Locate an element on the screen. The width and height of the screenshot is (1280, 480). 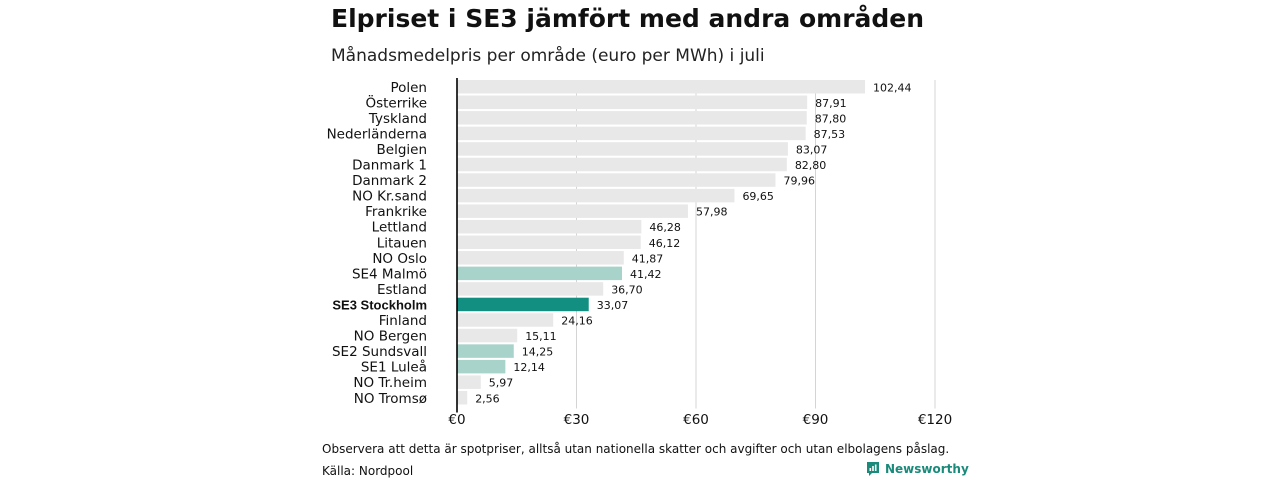
category-label: Lettland is located at coordinates (399, 228).